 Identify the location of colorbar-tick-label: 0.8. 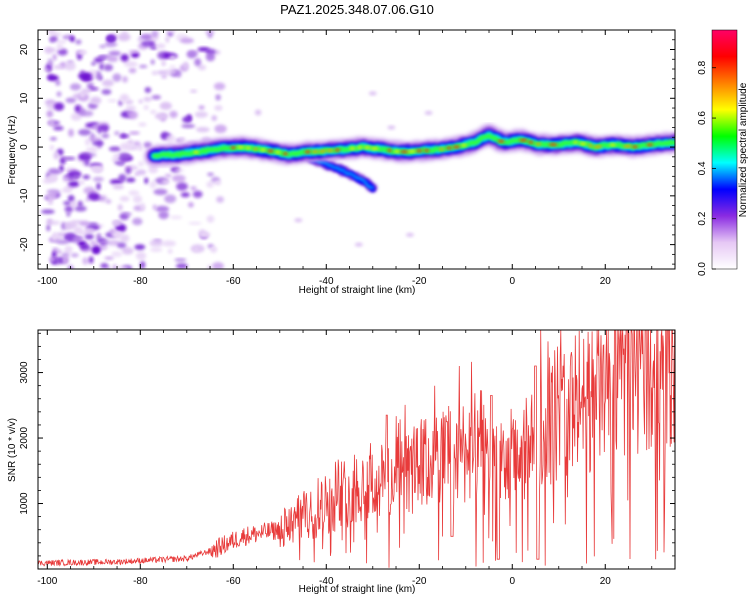
(702, 67).